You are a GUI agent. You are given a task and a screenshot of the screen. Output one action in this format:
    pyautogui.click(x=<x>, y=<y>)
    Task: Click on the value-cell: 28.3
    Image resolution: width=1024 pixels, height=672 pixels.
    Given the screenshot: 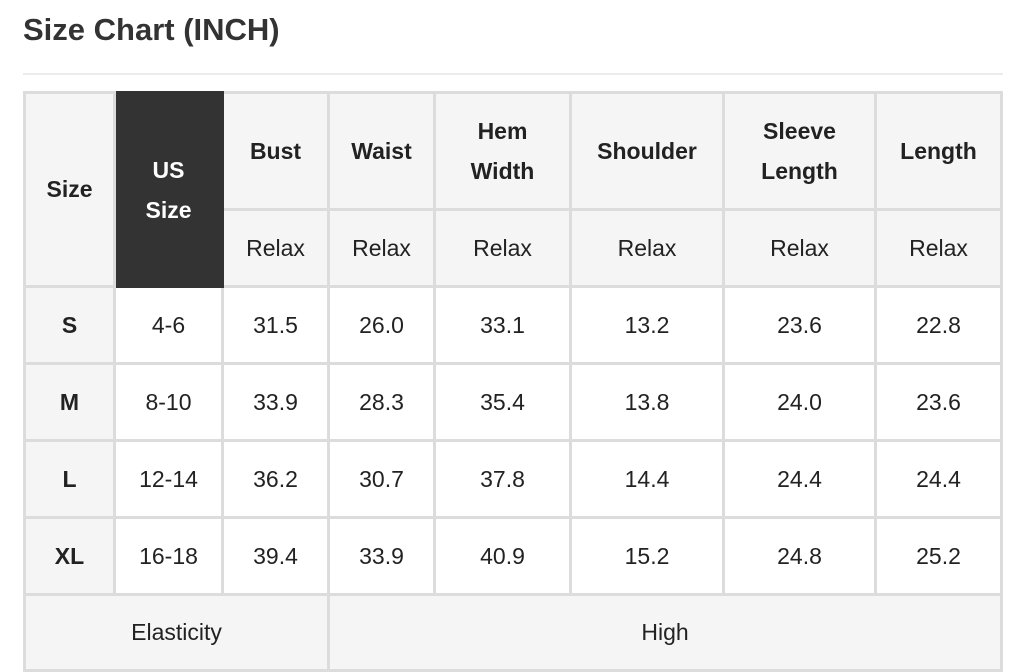 What is the action you would take?
    pyautogui.click(x=381, y=402)
    